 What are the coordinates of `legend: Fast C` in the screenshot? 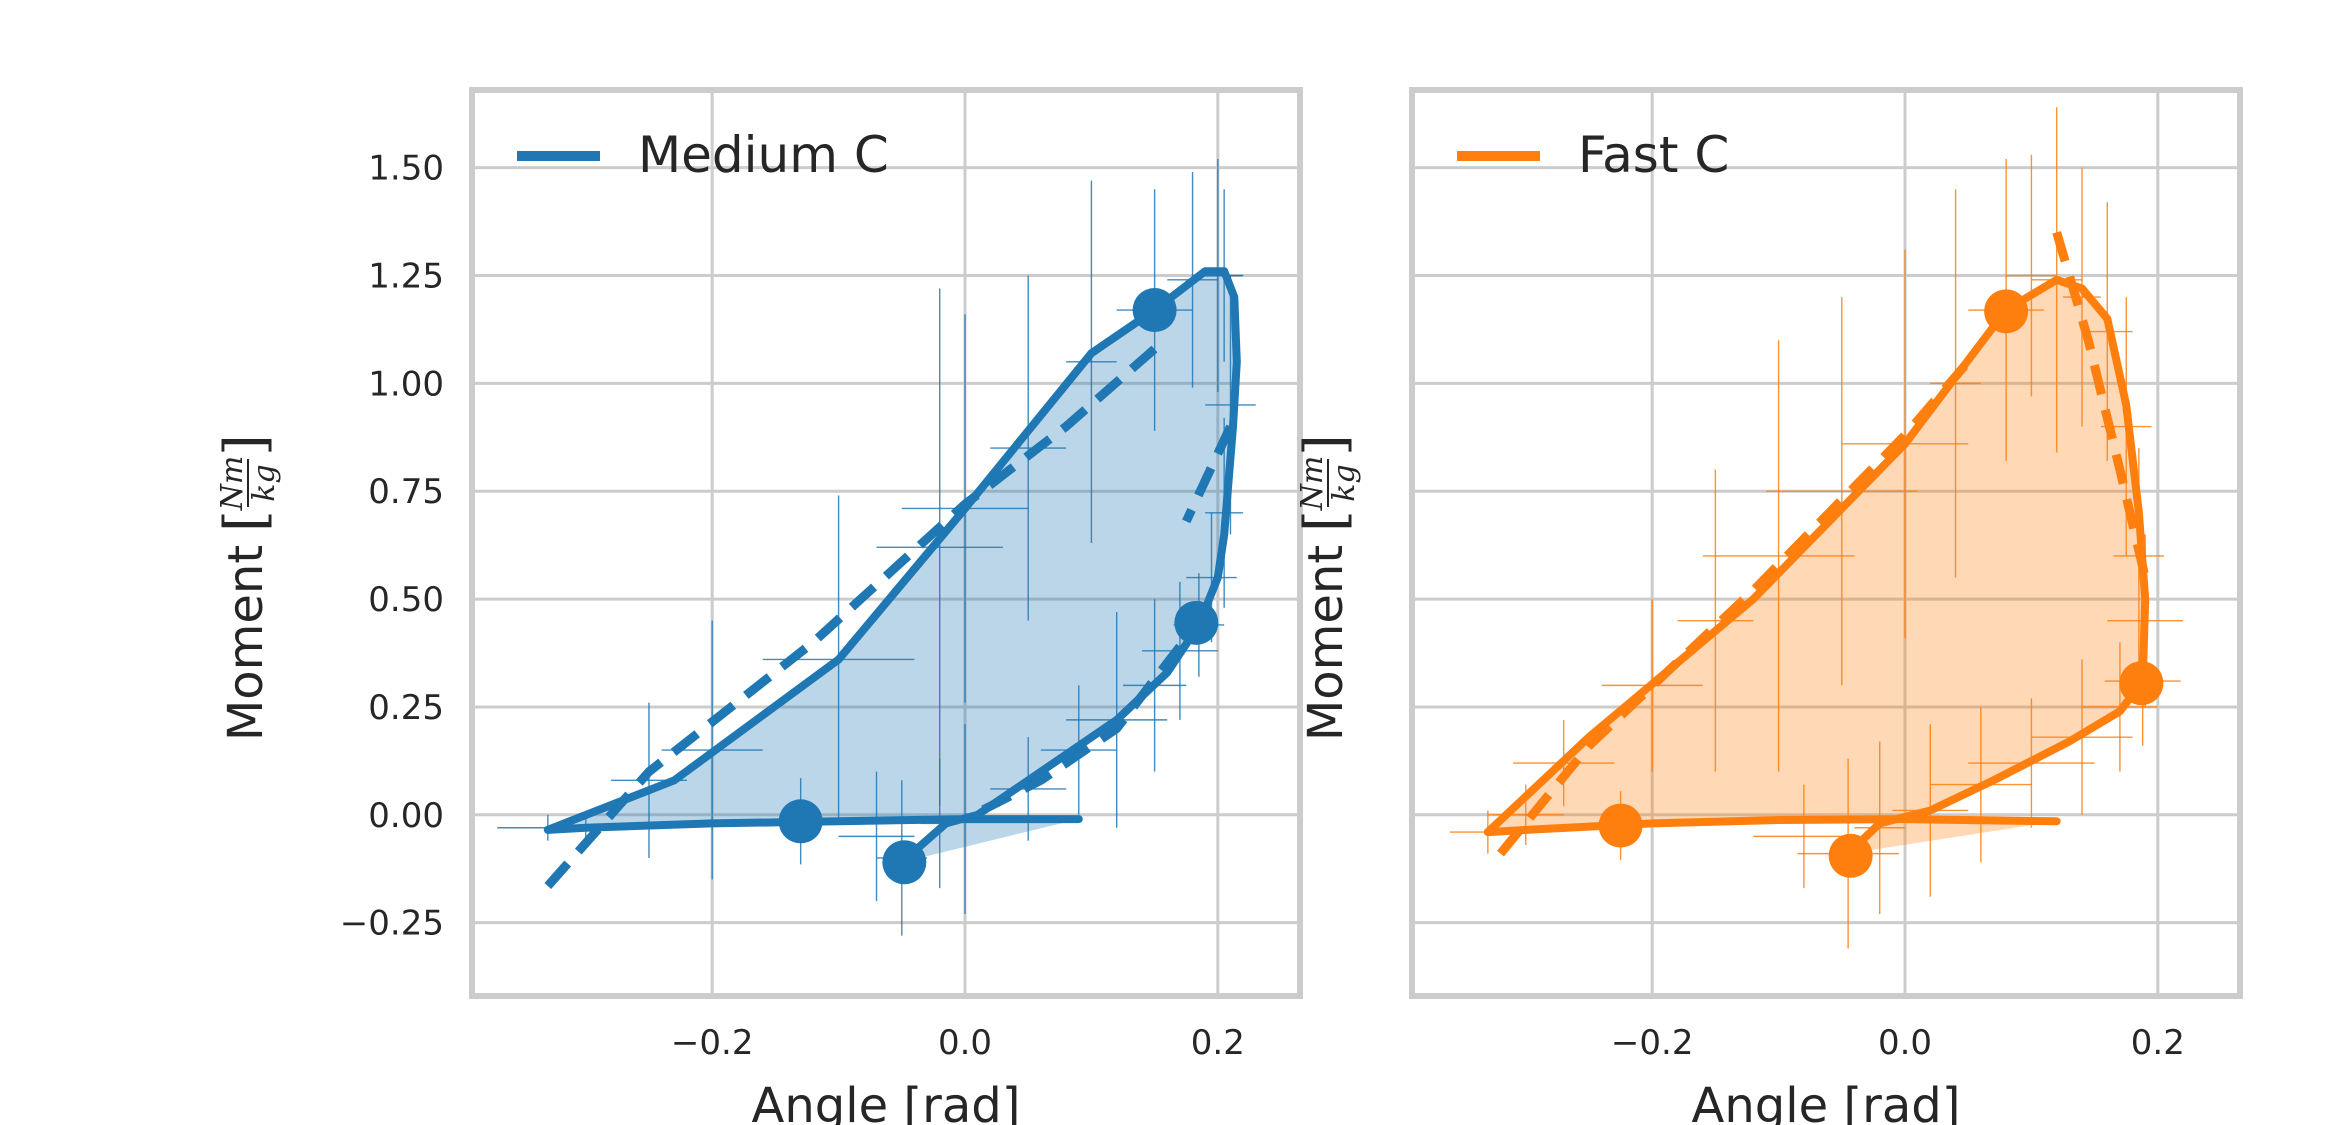 It's located at (1593, 155).